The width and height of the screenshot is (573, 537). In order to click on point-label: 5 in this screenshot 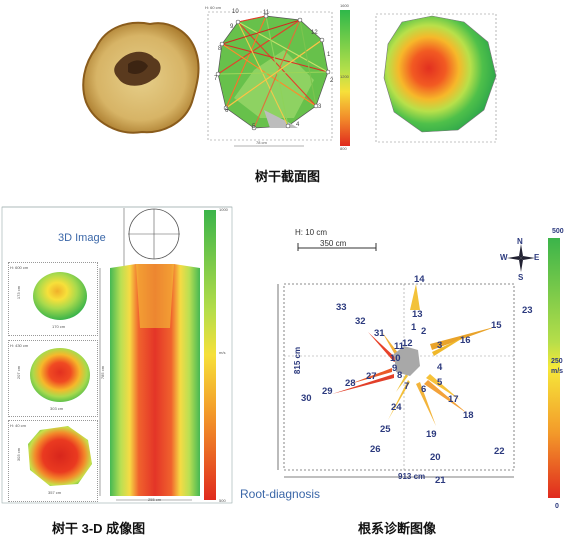, I will do `click(440, 382)`.